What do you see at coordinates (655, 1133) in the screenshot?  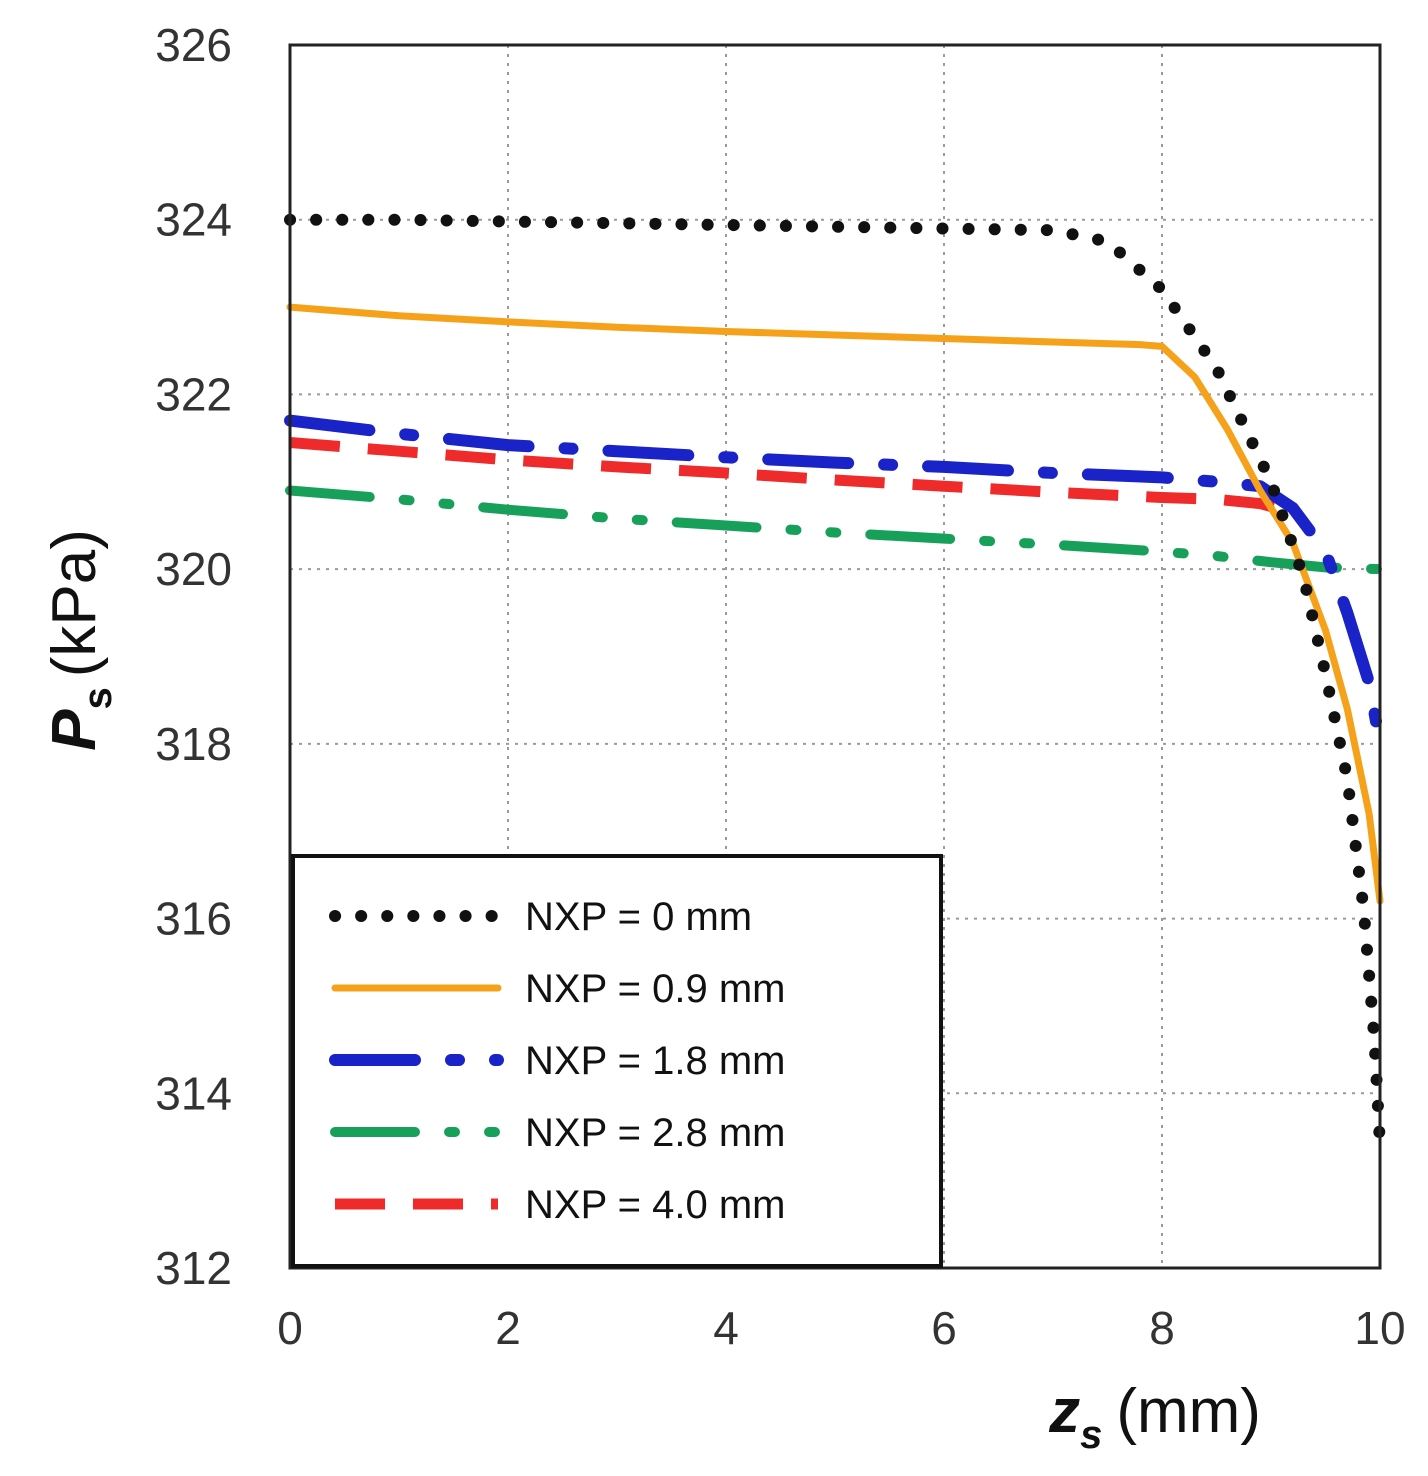 I see `legend-label-3: NXP = 2.8 mm` at bounding box center [655, 1133].